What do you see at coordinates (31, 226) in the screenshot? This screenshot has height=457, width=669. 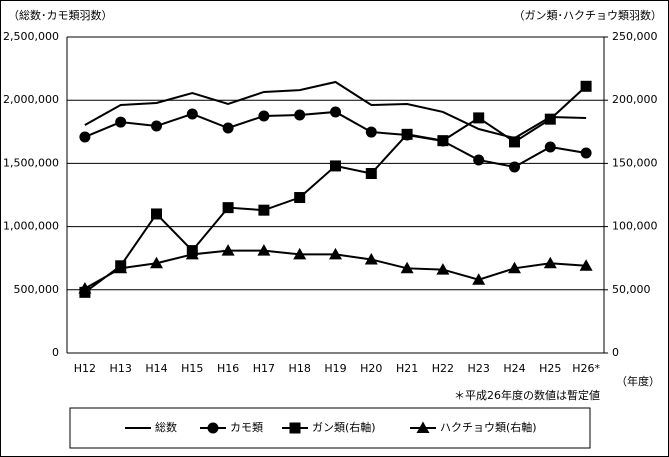 I see `y-tick-label: 1,000,000` at bounding box center [31, 226].